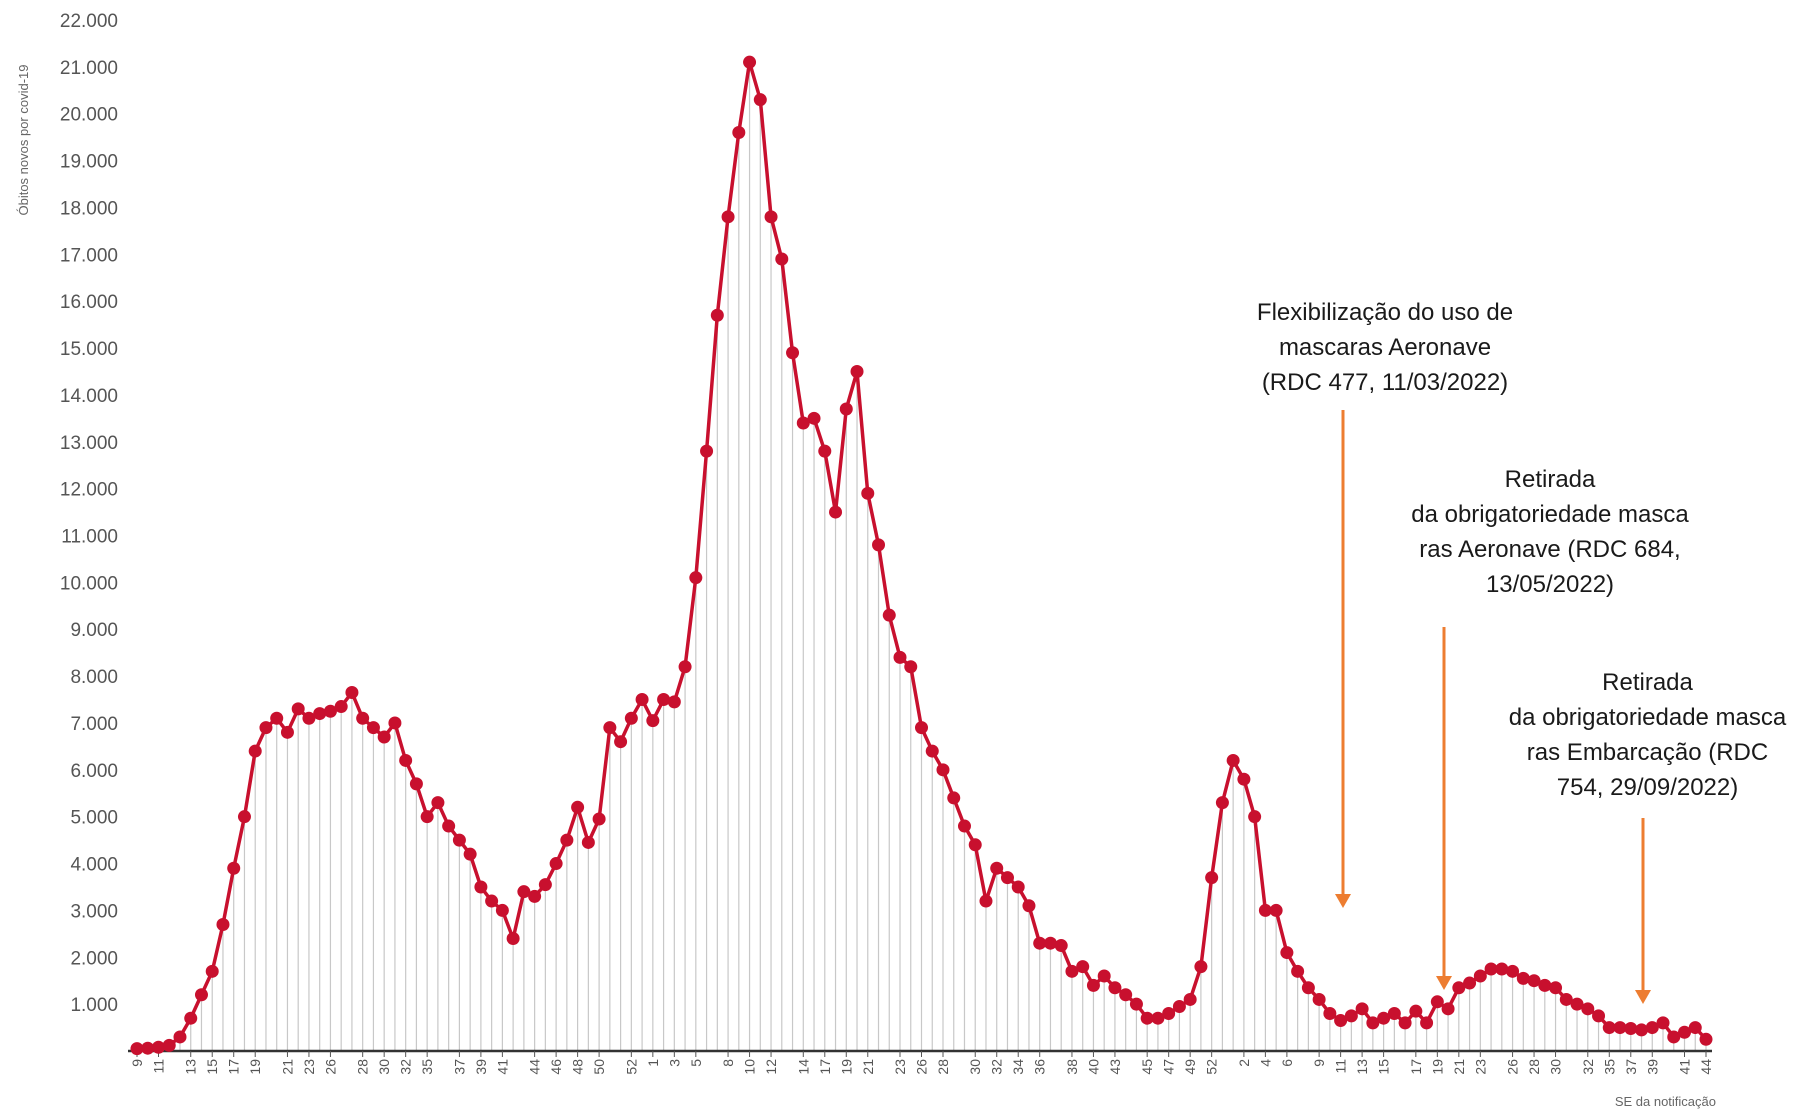 The width and height of the screenshot is (1818, 1111). What do you see at coordinates (89, 255) in the screenshot?
I see `y-tick-label: 17.000` at bounding box center [89, 255].